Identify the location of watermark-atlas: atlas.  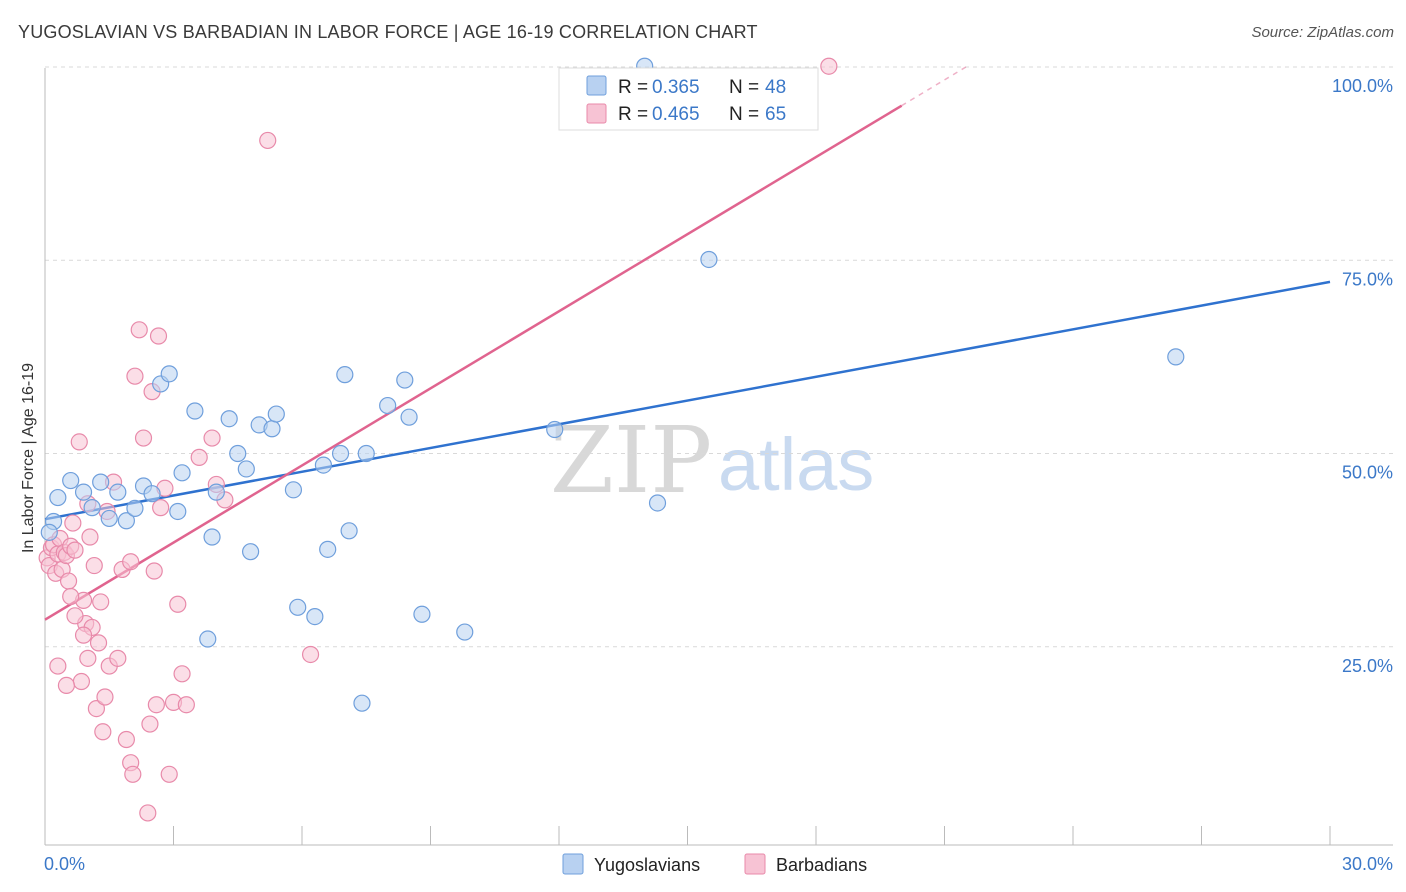
(796, 464).